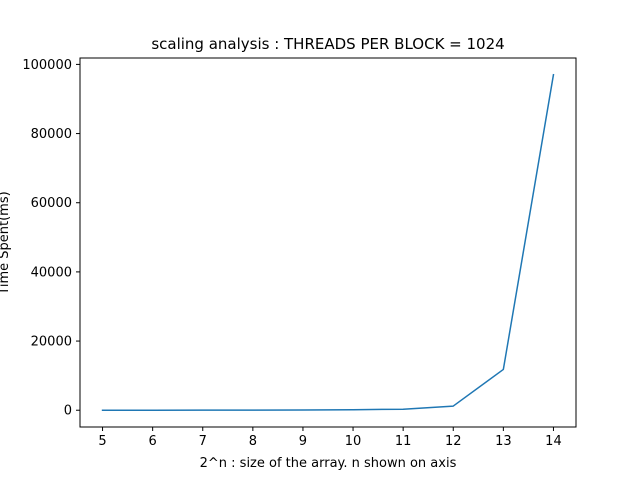  Describe the element at coordinates (503, 441) in the screenshot. I see `x-tick-label: 13` at that location.